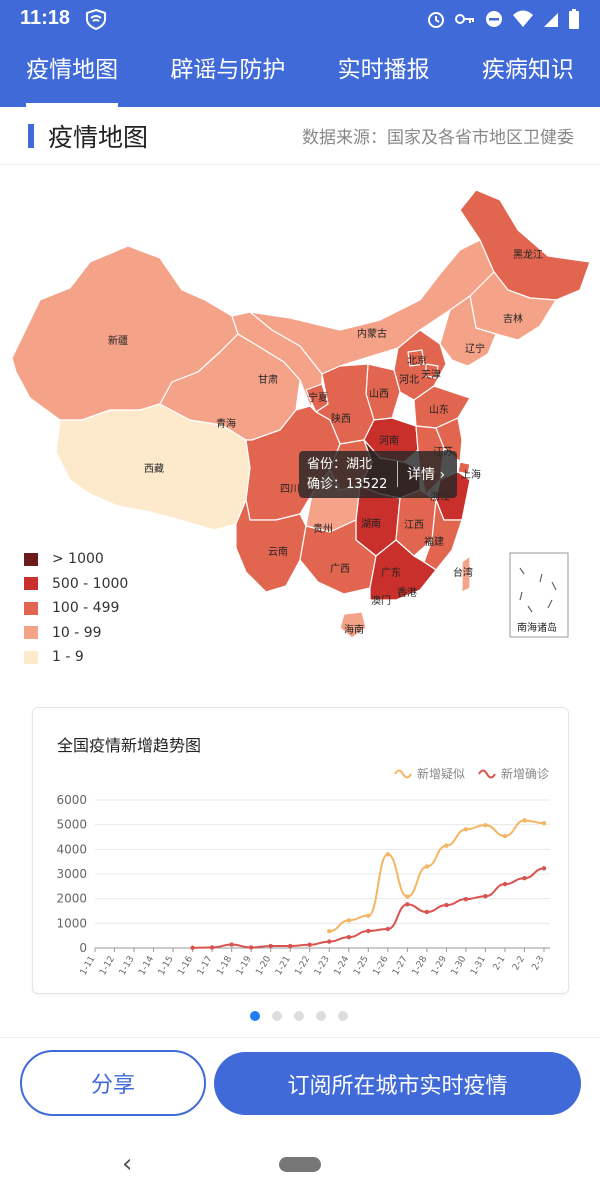 The width and height of the screenshot is (600, 1200). Describe the element at coordinates (146, 965) in the screenshot. I see `x-tick-label: 1-14` at that location.